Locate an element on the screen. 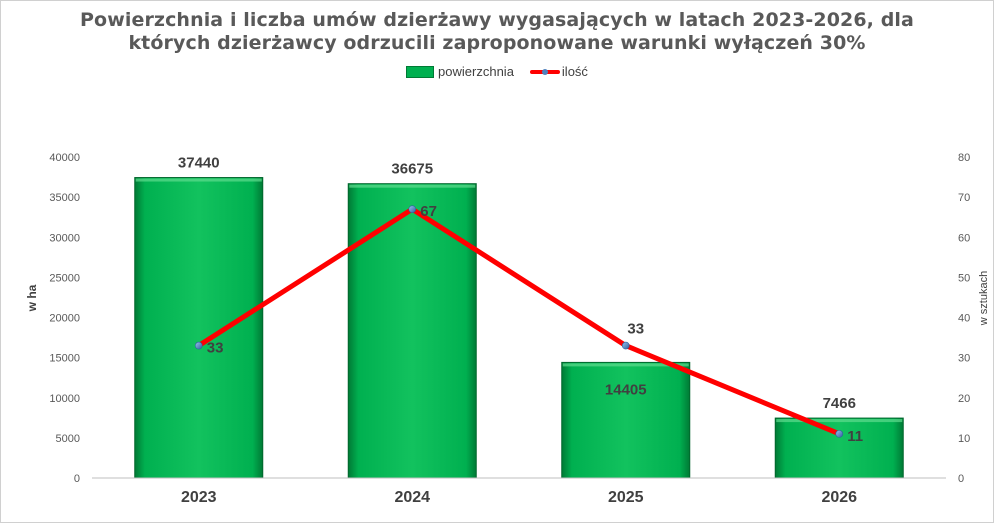  left-axis-ticks: 0 5000 10000 15000 20000 25000 30000 35000 40000 is located at coordinates (64, 318).